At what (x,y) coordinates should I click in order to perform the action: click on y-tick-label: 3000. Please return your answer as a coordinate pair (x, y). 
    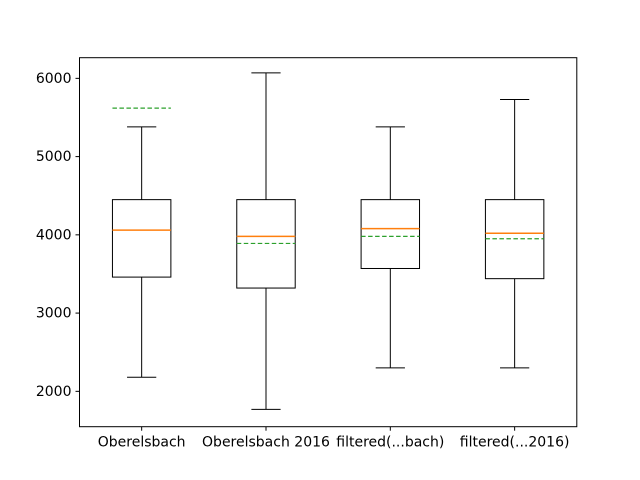
    Looking at the image, I should click on (54, 314).